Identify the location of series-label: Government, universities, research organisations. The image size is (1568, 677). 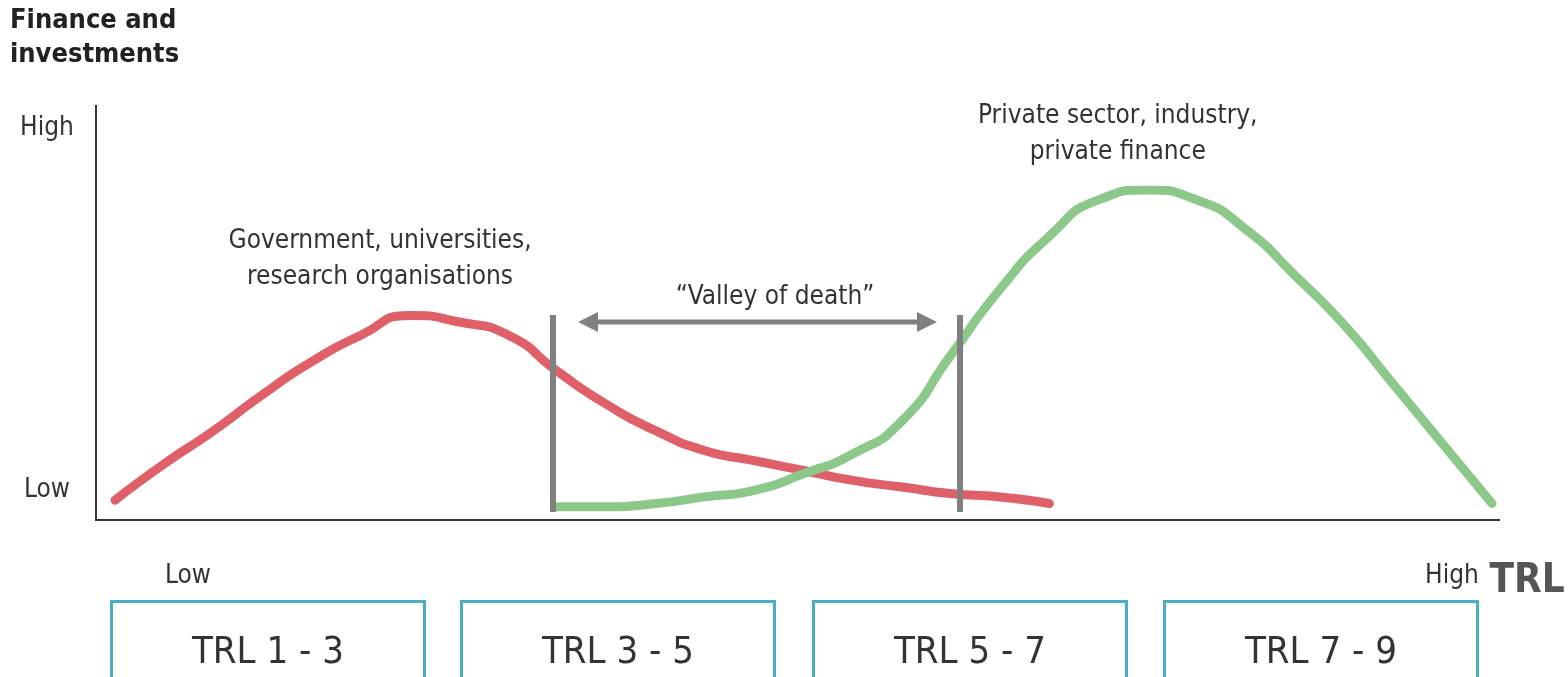
(380, 258).